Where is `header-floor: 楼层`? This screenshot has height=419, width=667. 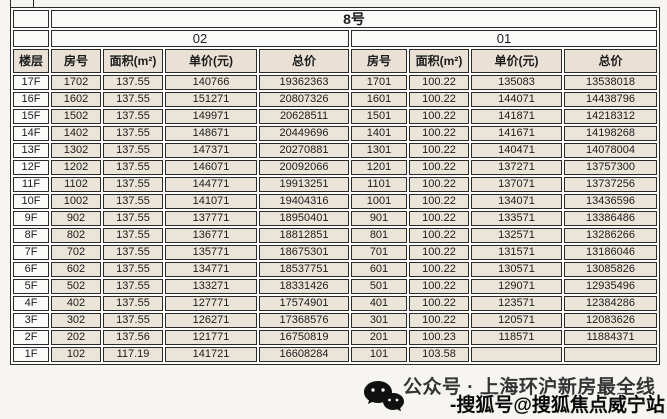
header-floor: 楼层 is located at coordinates (31, 61).